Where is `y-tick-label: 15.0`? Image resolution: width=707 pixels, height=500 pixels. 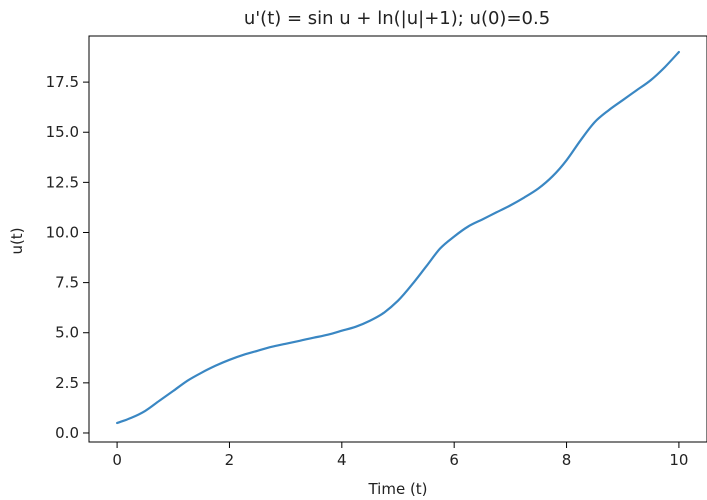 y-tick-label: 15.0 is located at coordinates (62, 132).